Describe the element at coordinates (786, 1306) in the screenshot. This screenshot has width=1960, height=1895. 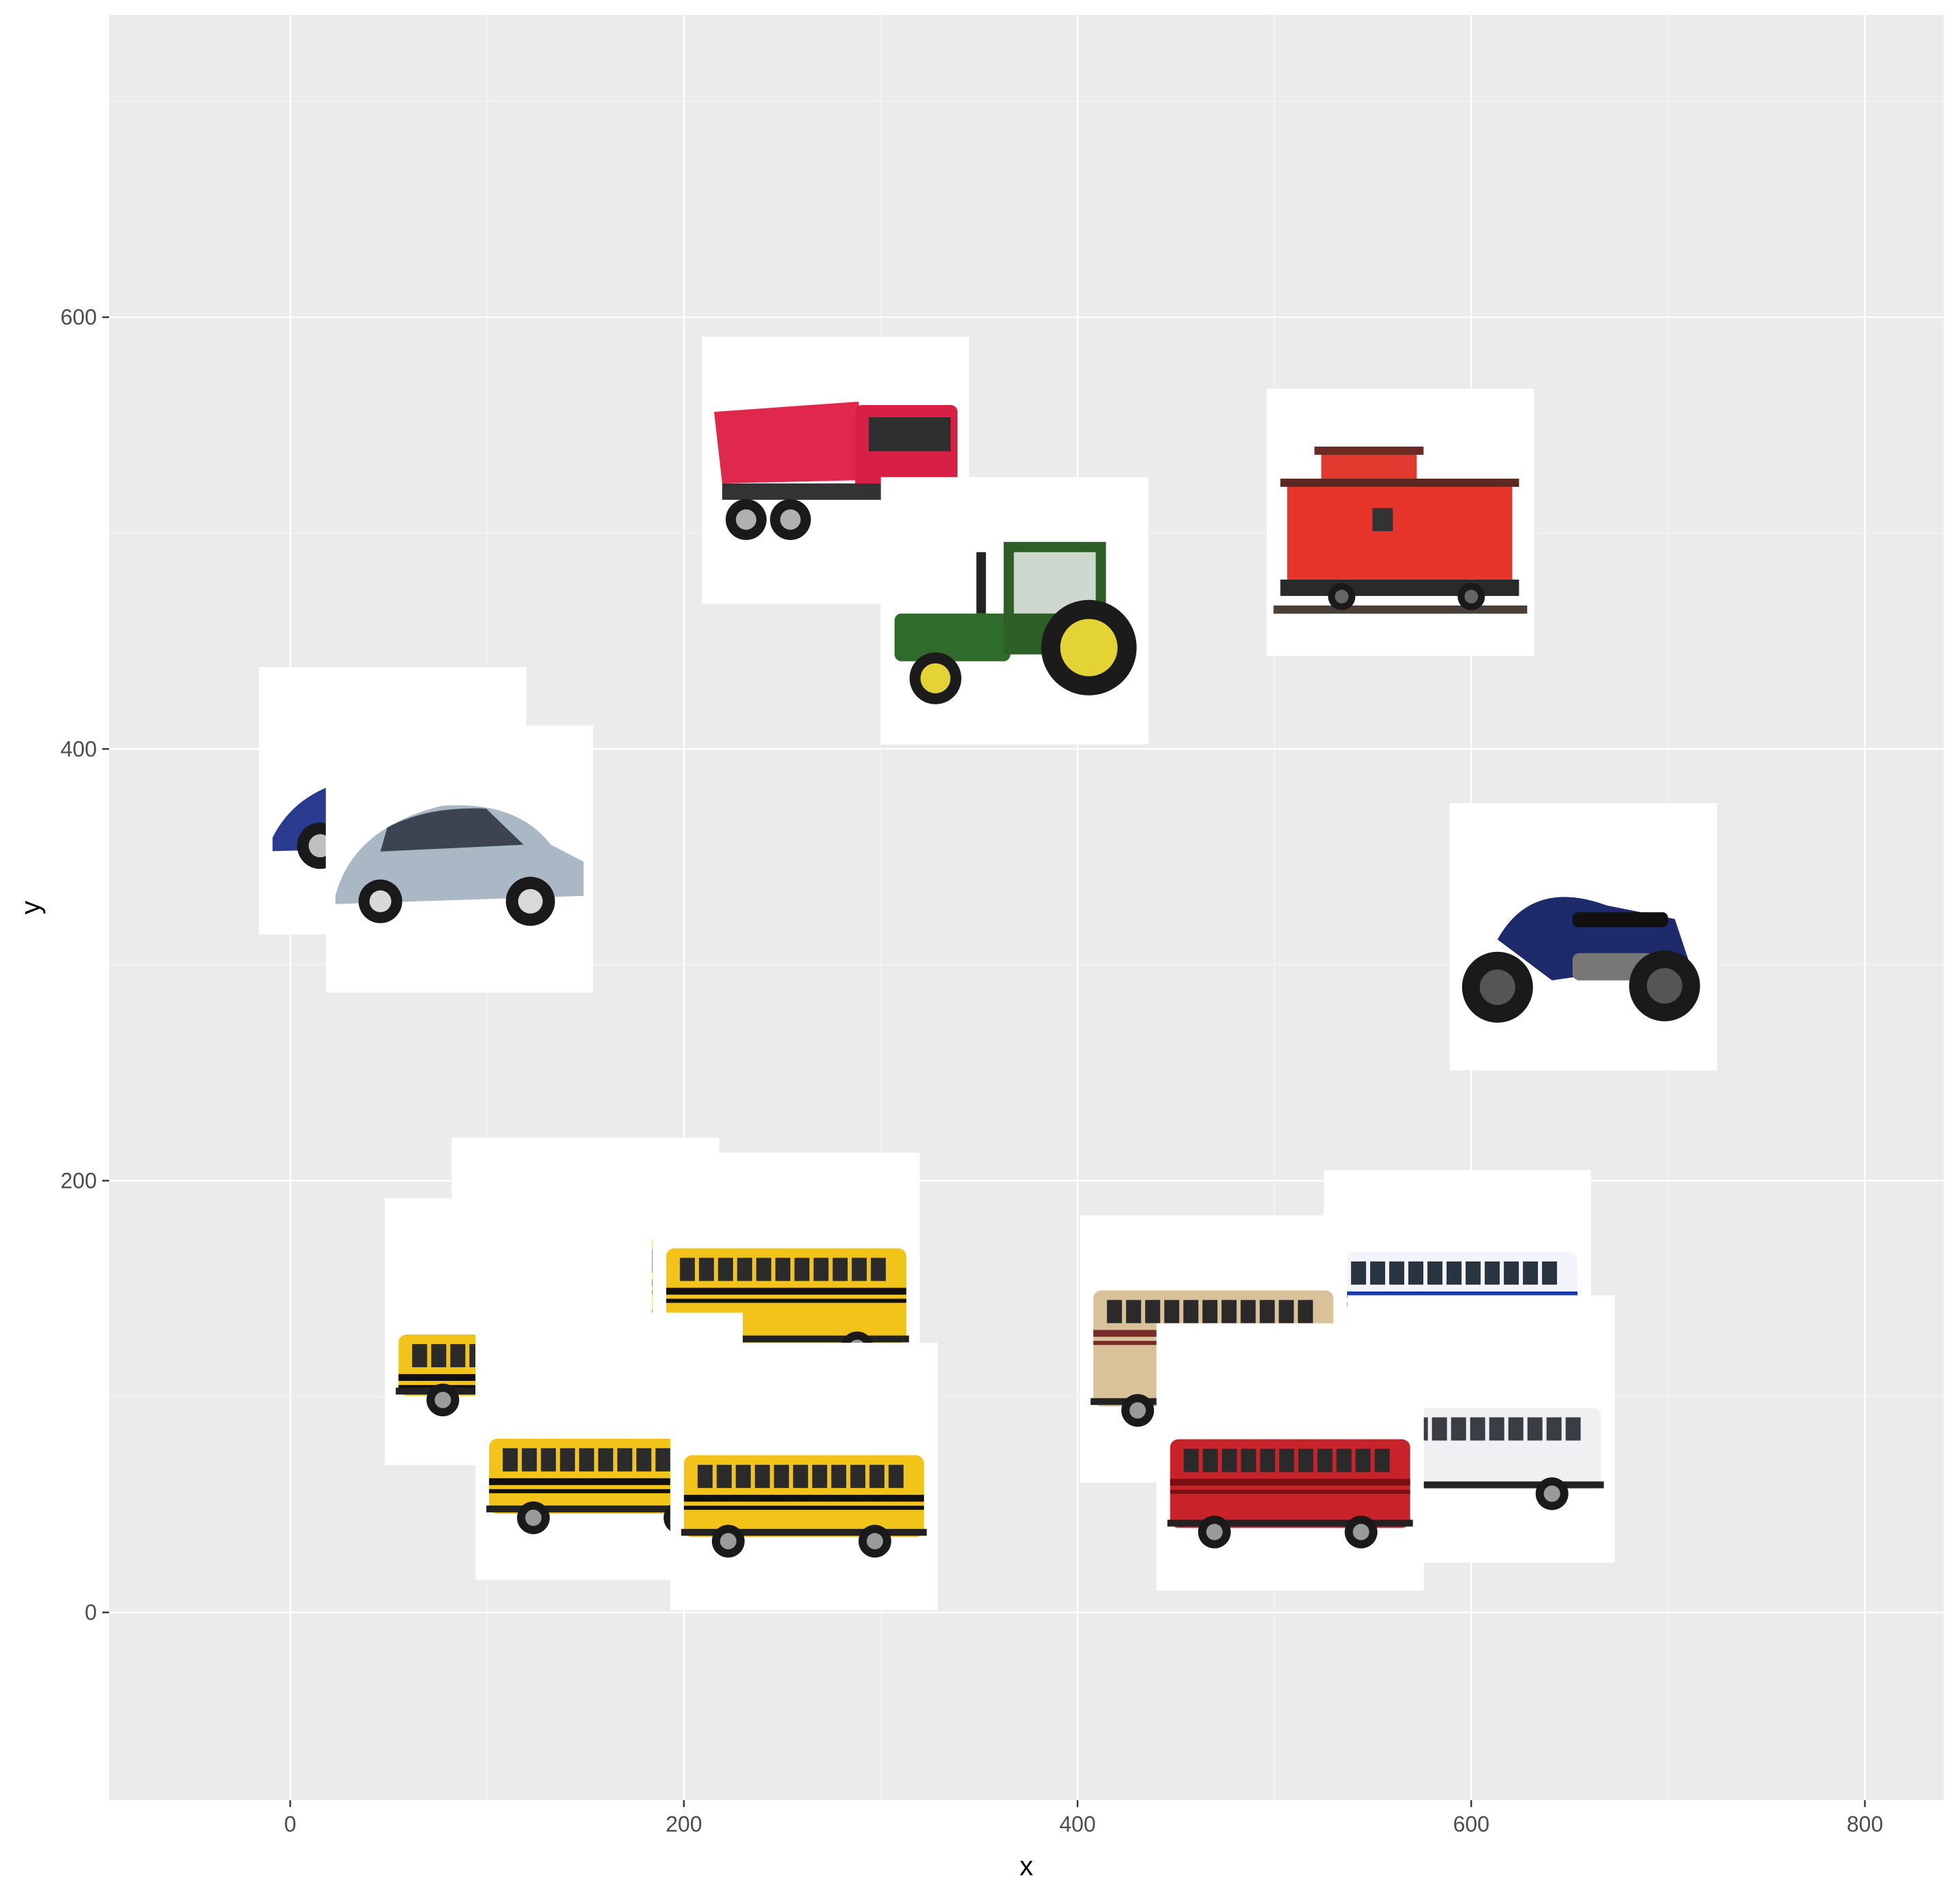
I see `school-bus-2-icon` at that location.